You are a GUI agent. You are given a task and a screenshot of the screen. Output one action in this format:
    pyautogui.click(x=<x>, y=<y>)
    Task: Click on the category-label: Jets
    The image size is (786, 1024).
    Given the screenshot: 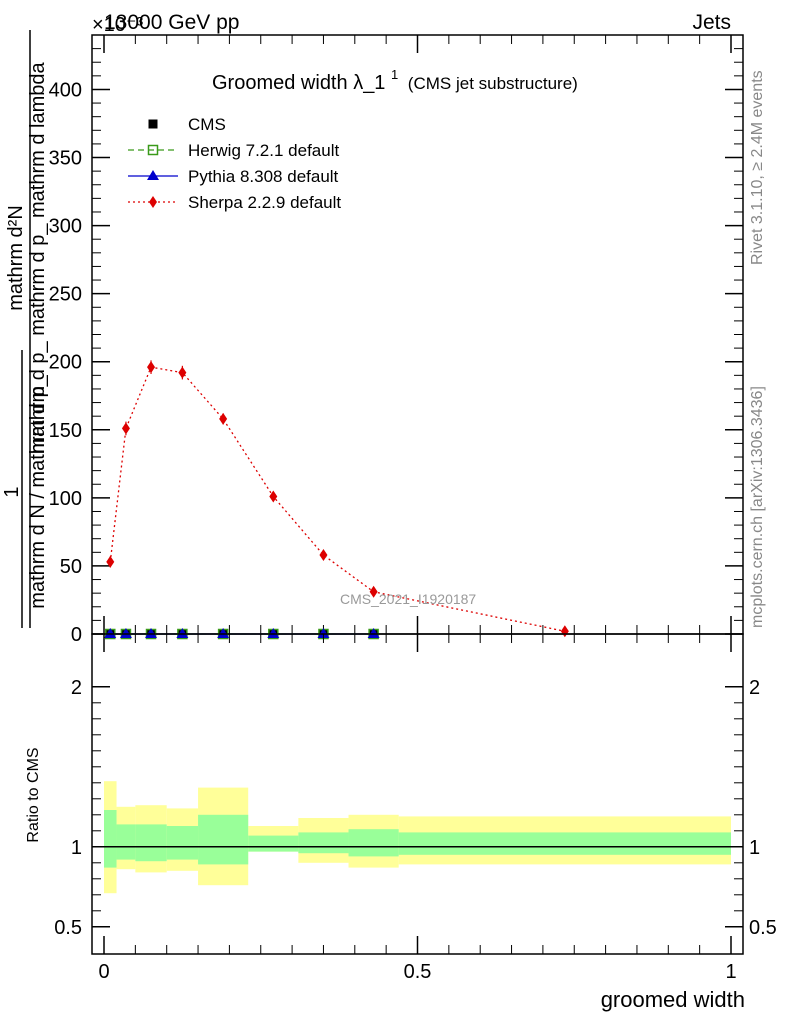 What is the action you would take?
    pyautogui.click(x=711, y=22)
    